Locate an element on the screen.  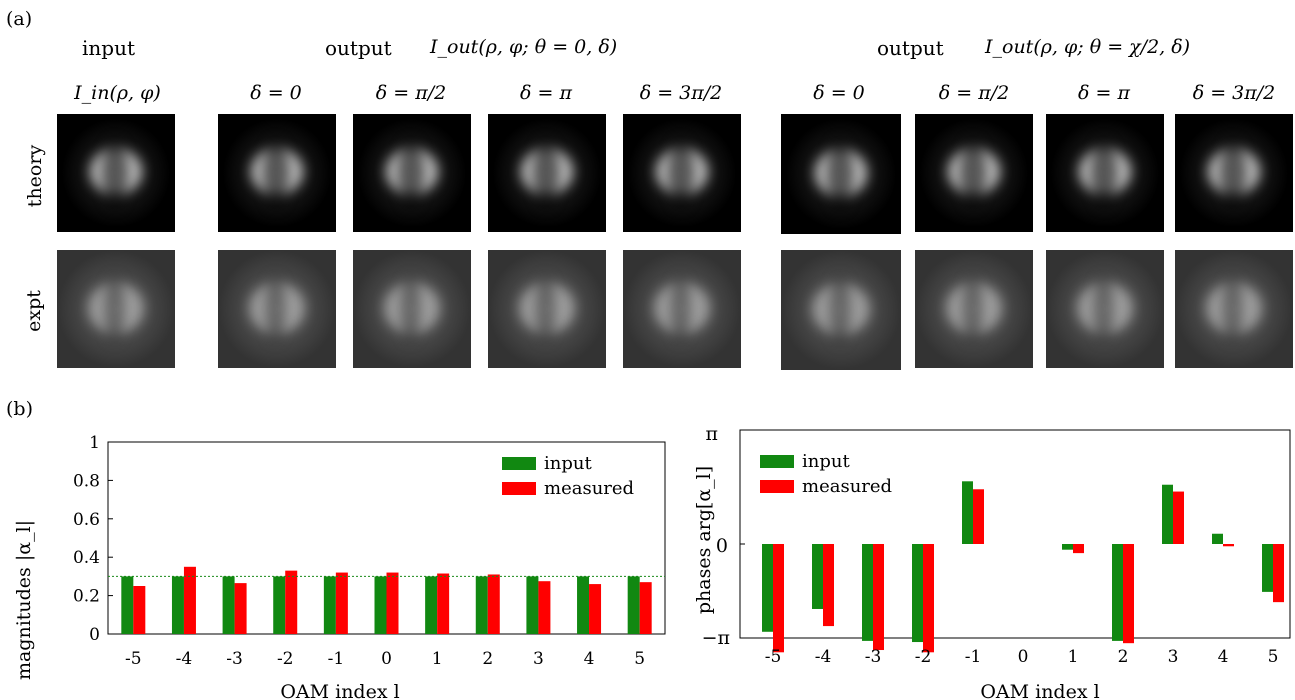
plot-frame is located at coordinates (1015, 534).